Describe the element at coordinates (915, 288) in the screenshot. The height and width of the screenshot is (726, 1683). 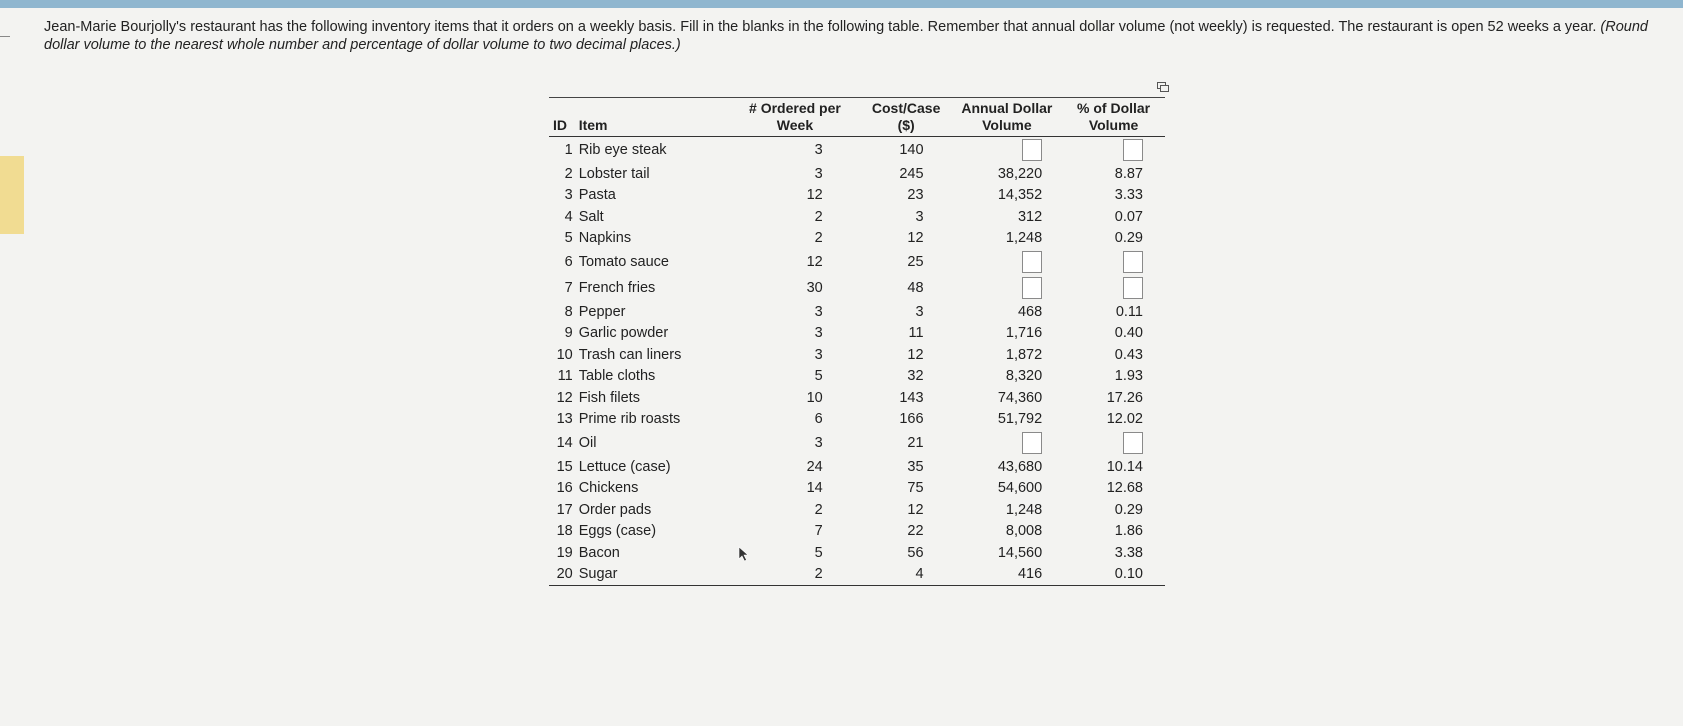
I see `row-cost: 48` at that location.